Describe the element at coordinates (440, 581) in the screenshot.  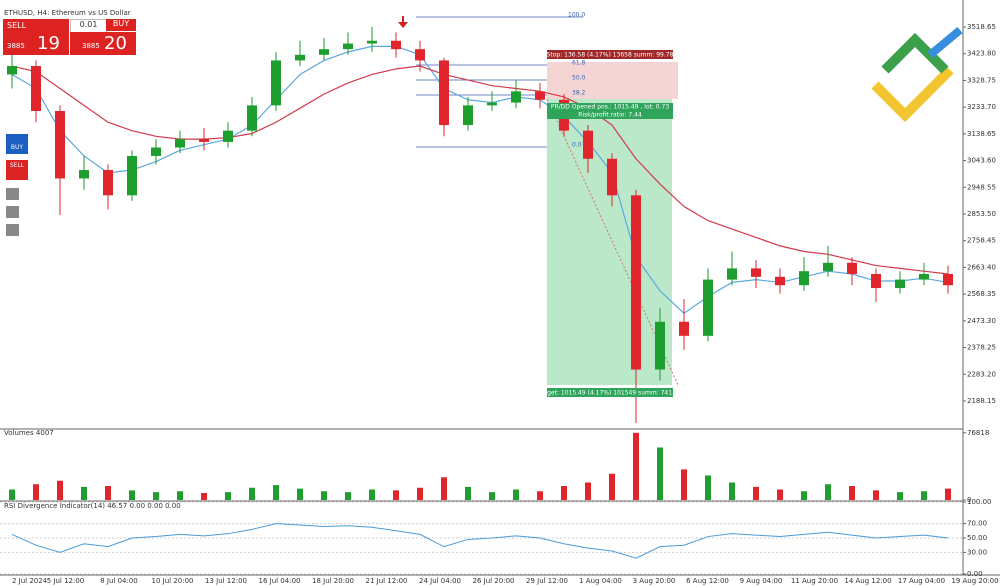
I see `x-tick-label: 24 Jul 04:00` at that location.